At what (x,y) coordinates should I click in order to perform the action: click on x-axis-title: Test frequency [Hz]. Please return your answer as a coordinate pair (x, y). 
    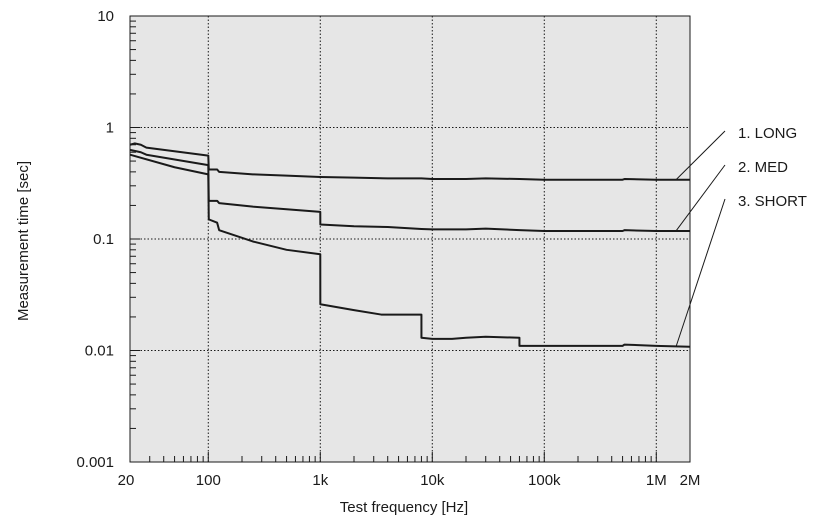
    Looking at the image, I should click on (404, 507).